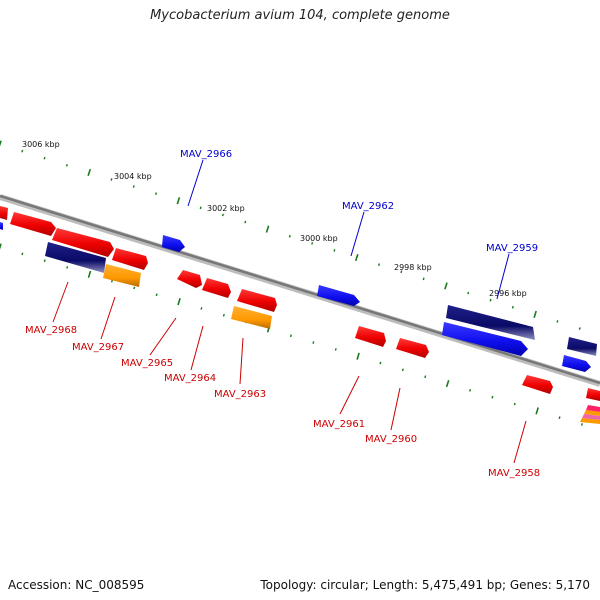 The image size is (600, 600). What do you see at coordinates (4, 213) in the screenshot?
I see `gene-arrow-left-edge-red` at bounding box center [4, 213].